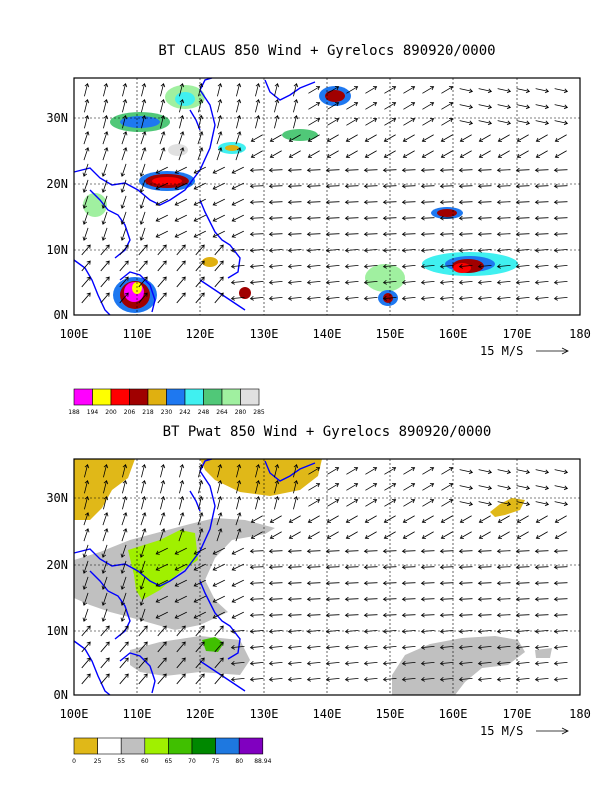 This screenshot has width=612, height=792. What do you see at coordinates (192, 761) in the screenshot?
I see `colorbar-label: 70` at bounding box center [192, 761].